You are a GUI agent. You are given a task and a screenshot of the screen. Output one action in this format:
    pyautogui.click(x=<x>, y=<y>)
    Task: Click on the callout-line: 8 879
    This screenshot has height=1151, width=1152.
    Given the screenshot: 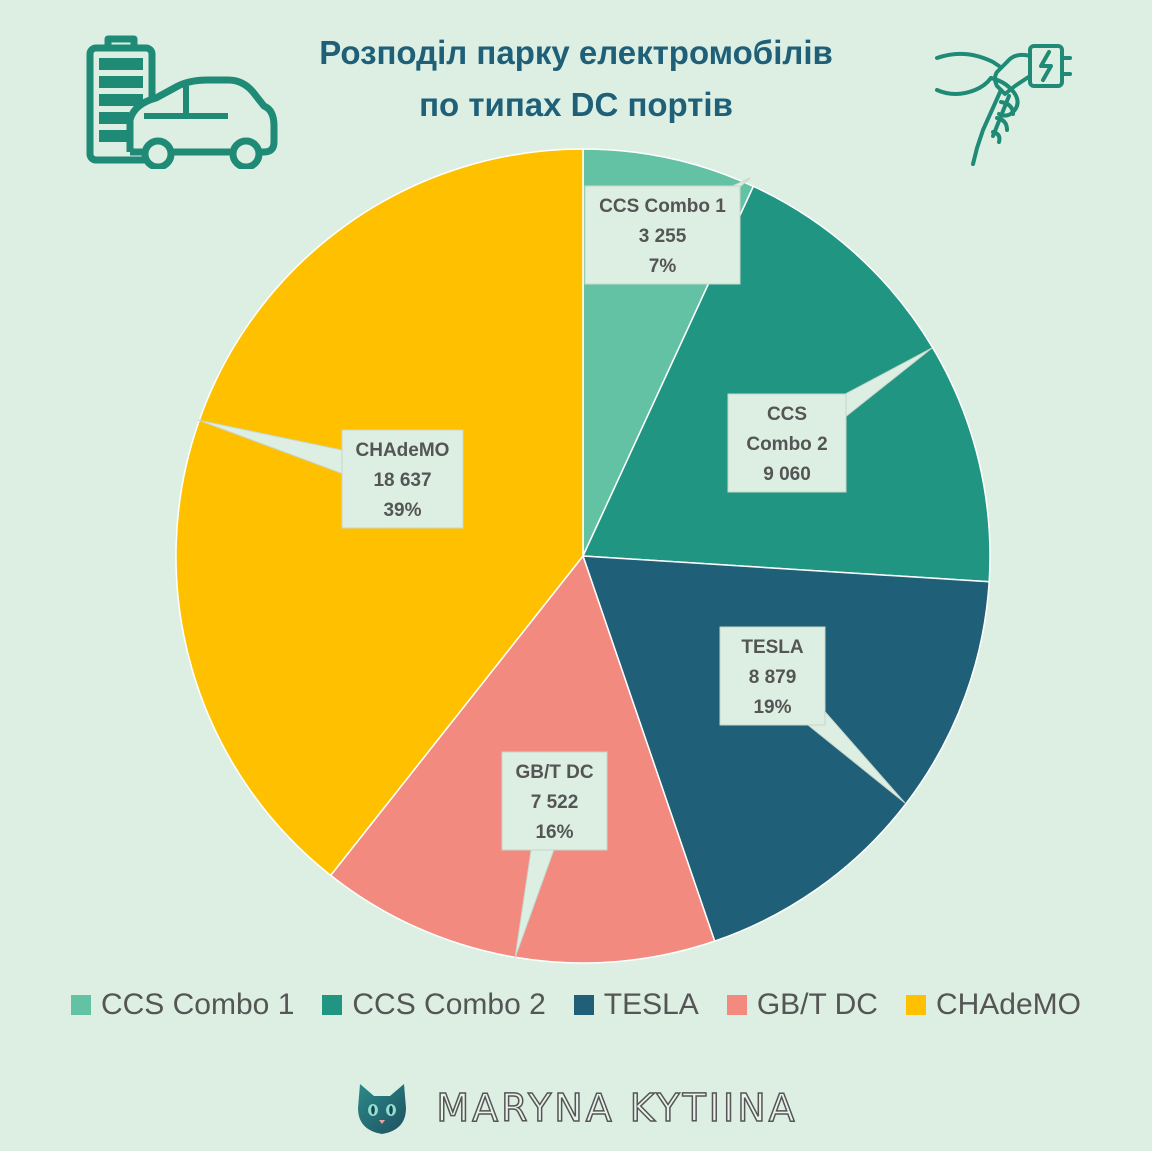 What is the action you would take?
    pyautogui.click(x=773, y=677)
    